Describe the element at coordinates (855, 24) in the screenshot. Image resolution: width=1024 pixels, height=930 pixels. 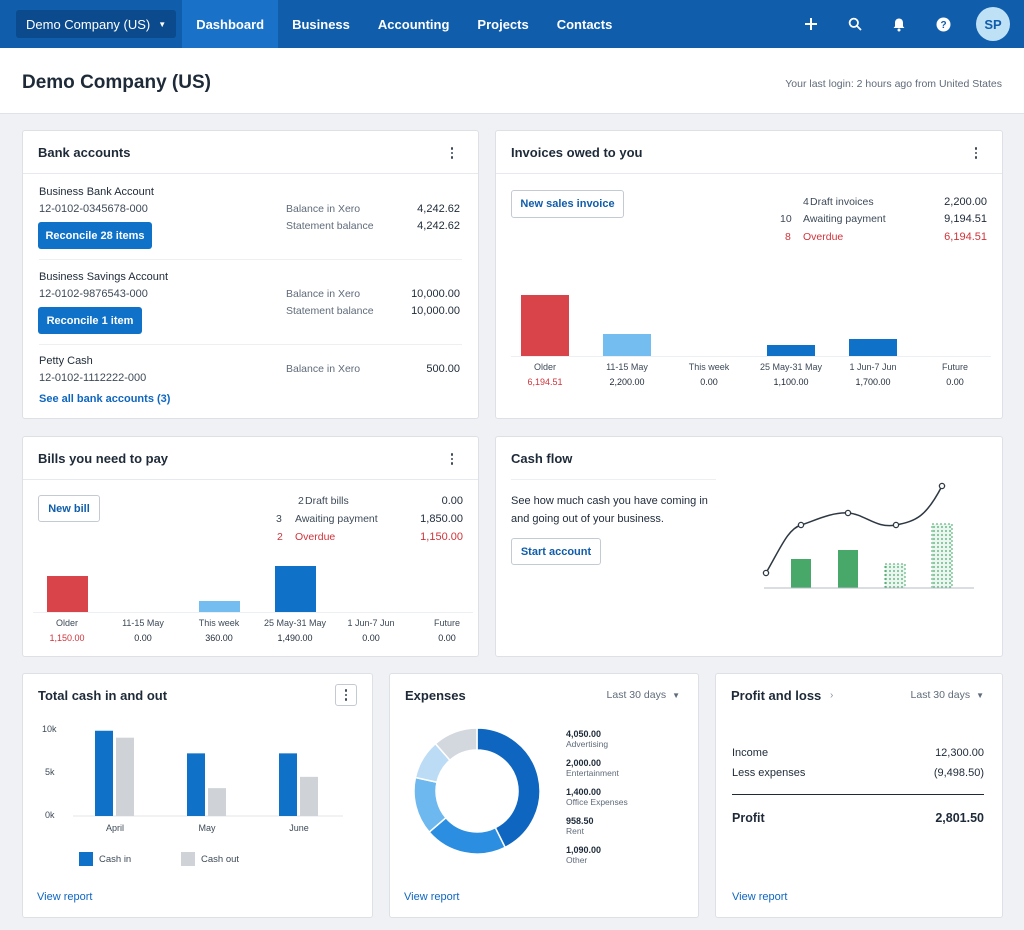
I see `search-icon` at that location.